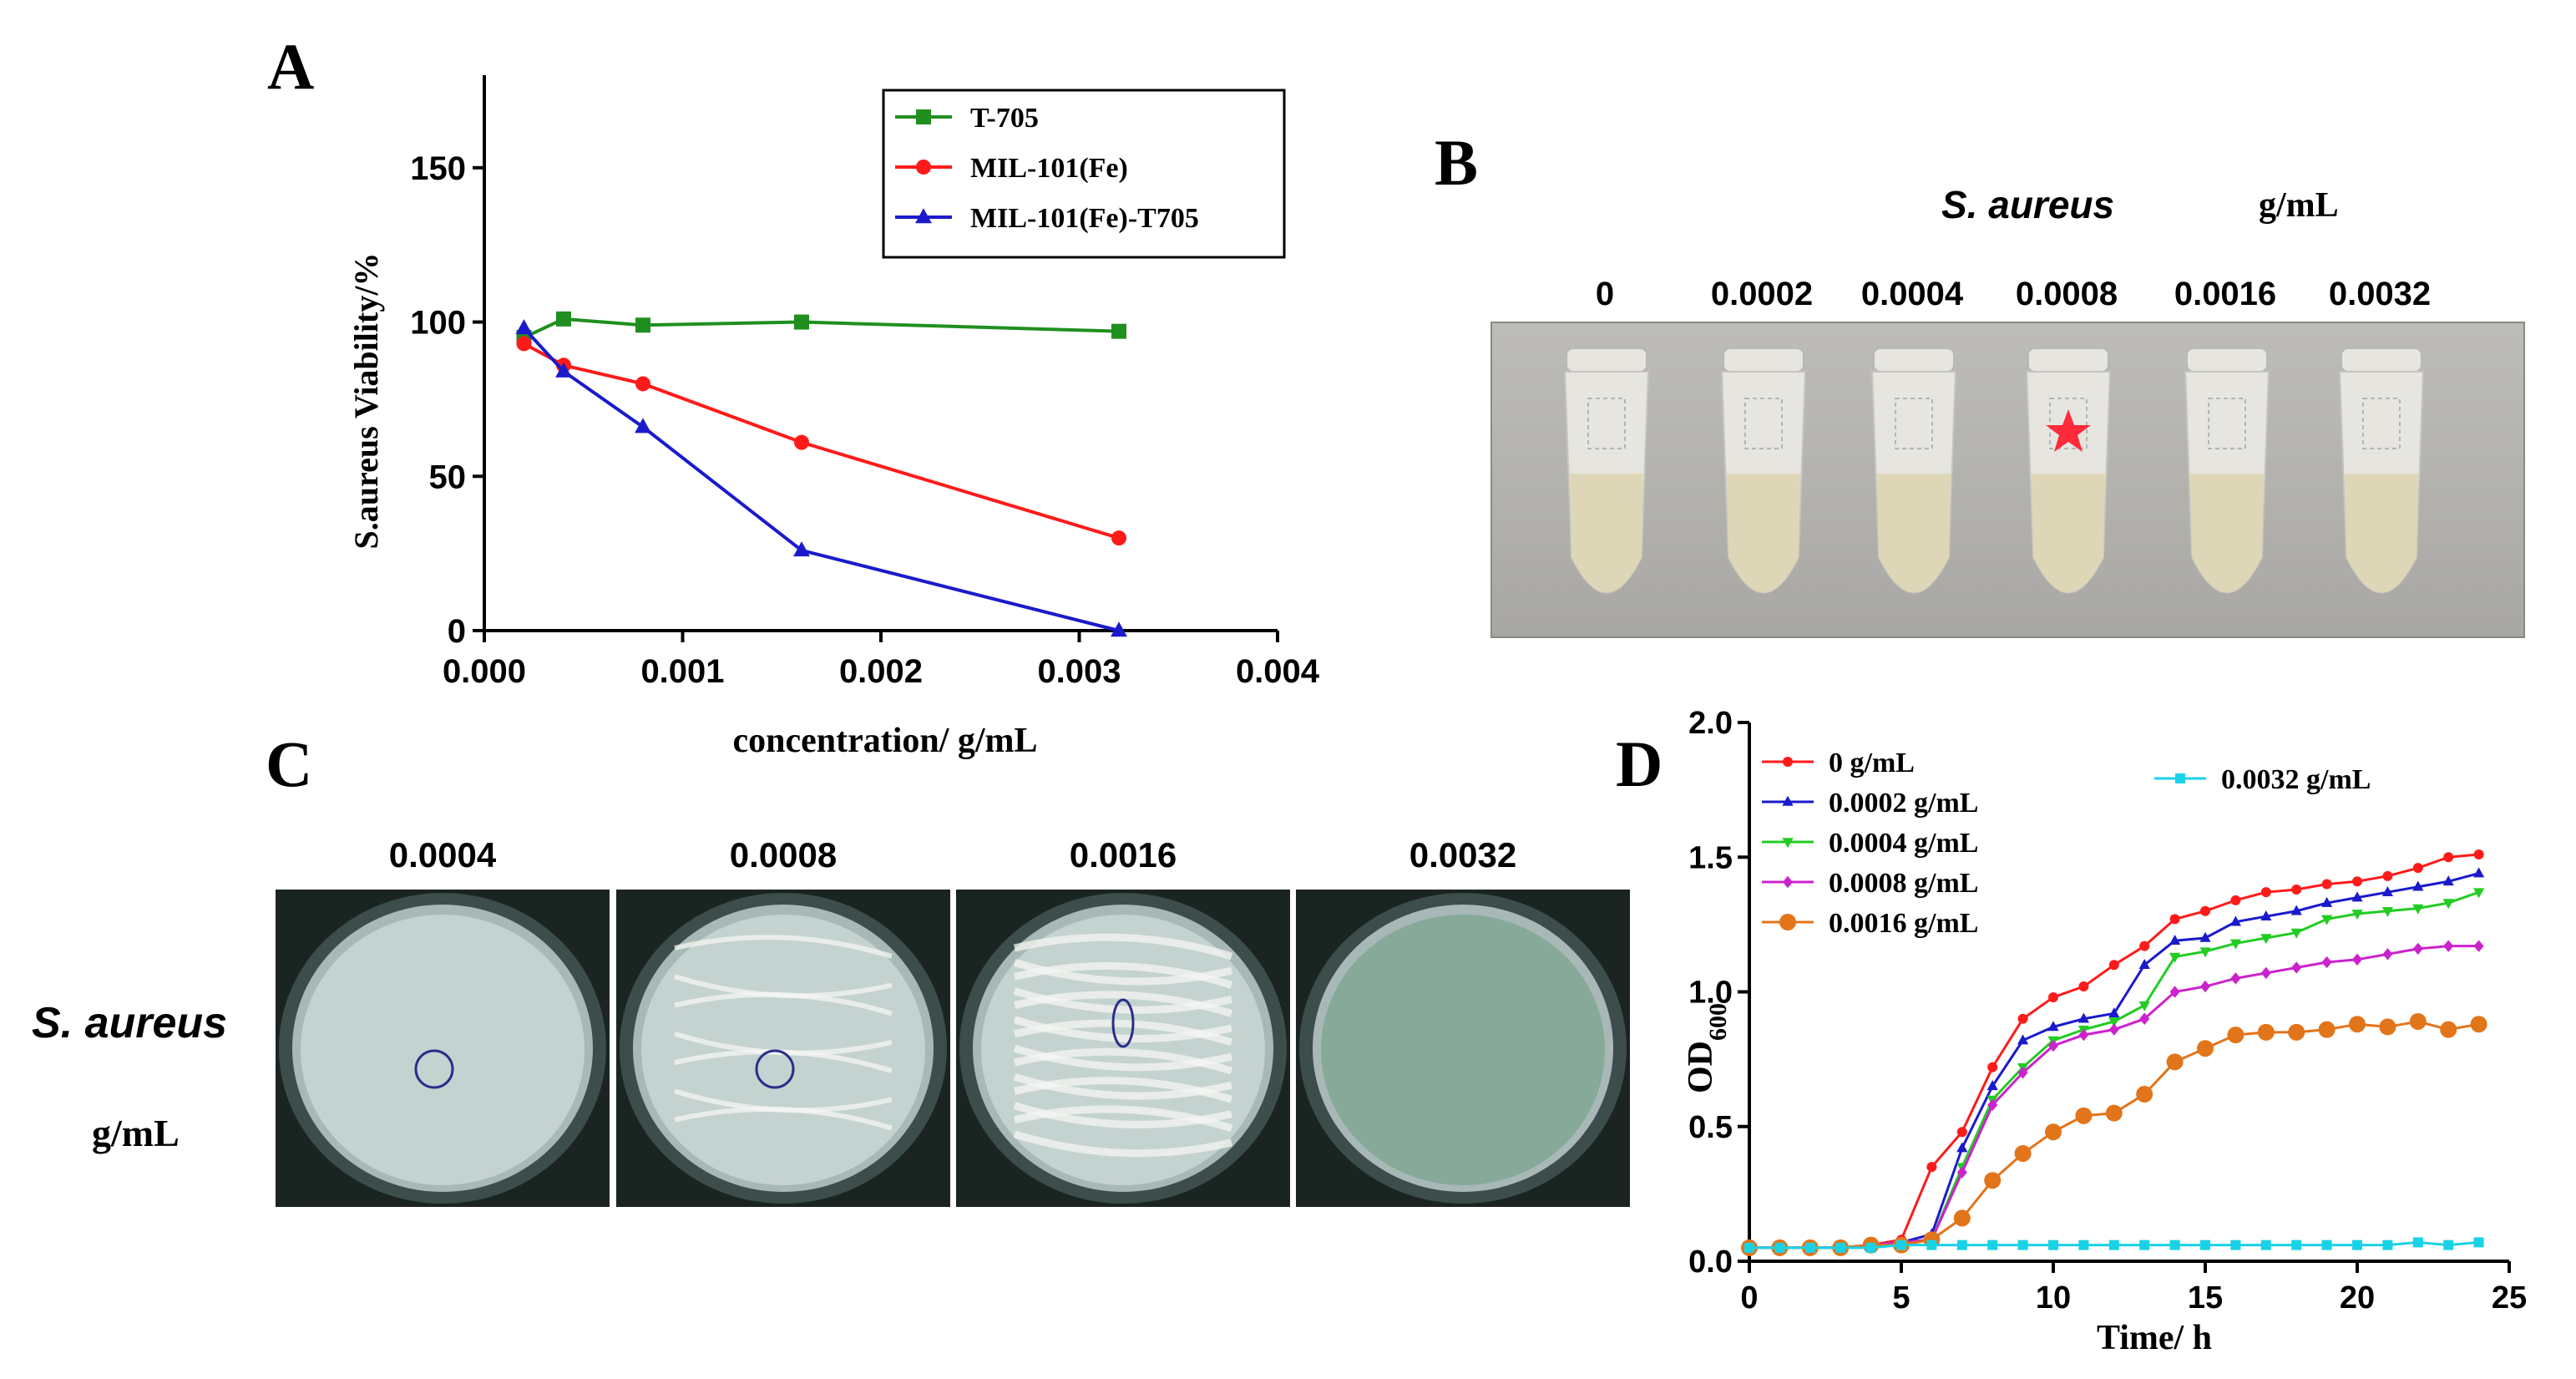 This screenshot has height=1379, width=2576. What do you see at coordinates (130, 1023) in the screenshot?
I see `panel-c-organism: S. aureus` at bounding box center [130, 1023].